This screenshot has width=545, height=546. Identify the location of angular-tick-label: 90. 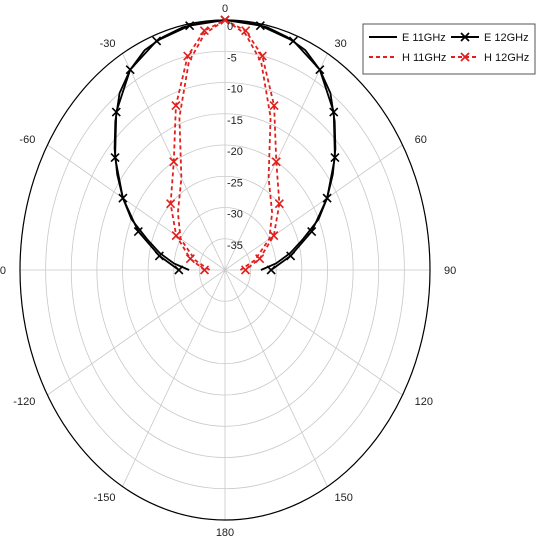
(450, 271).